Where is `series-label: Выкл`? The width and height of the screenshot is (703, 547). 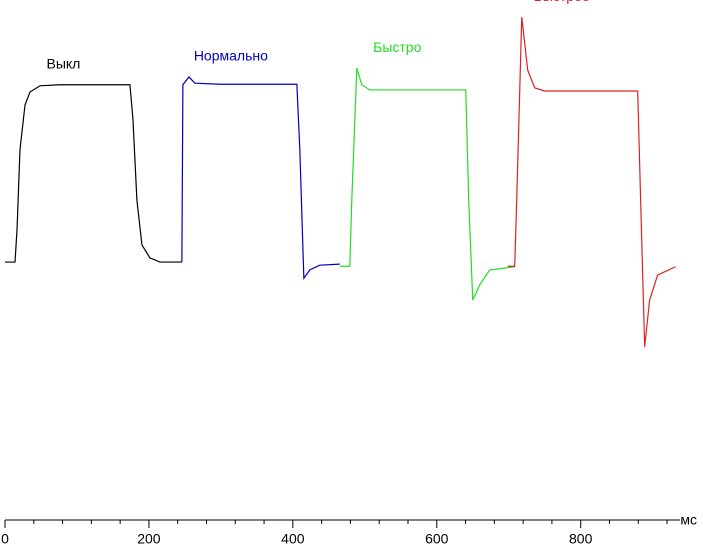 series-label: Выкл is located at coordinates (64, 63).